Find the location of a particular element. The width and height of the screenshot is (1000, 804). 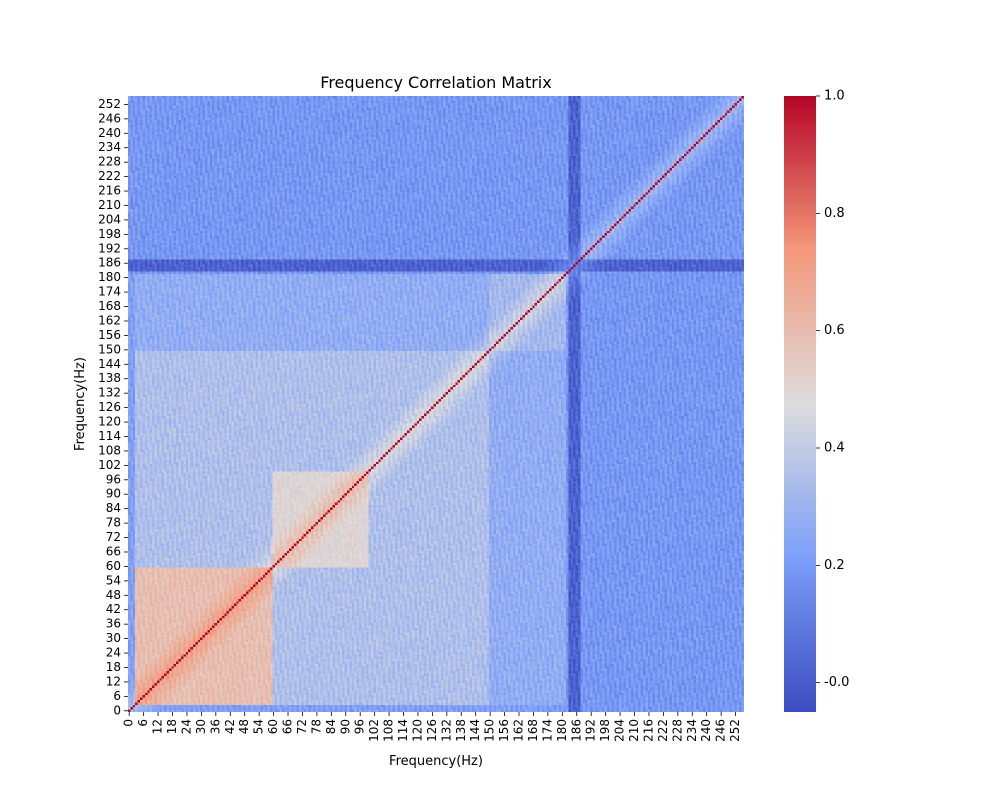

x-tick-label: 72 is located at coordinates (302, 726).